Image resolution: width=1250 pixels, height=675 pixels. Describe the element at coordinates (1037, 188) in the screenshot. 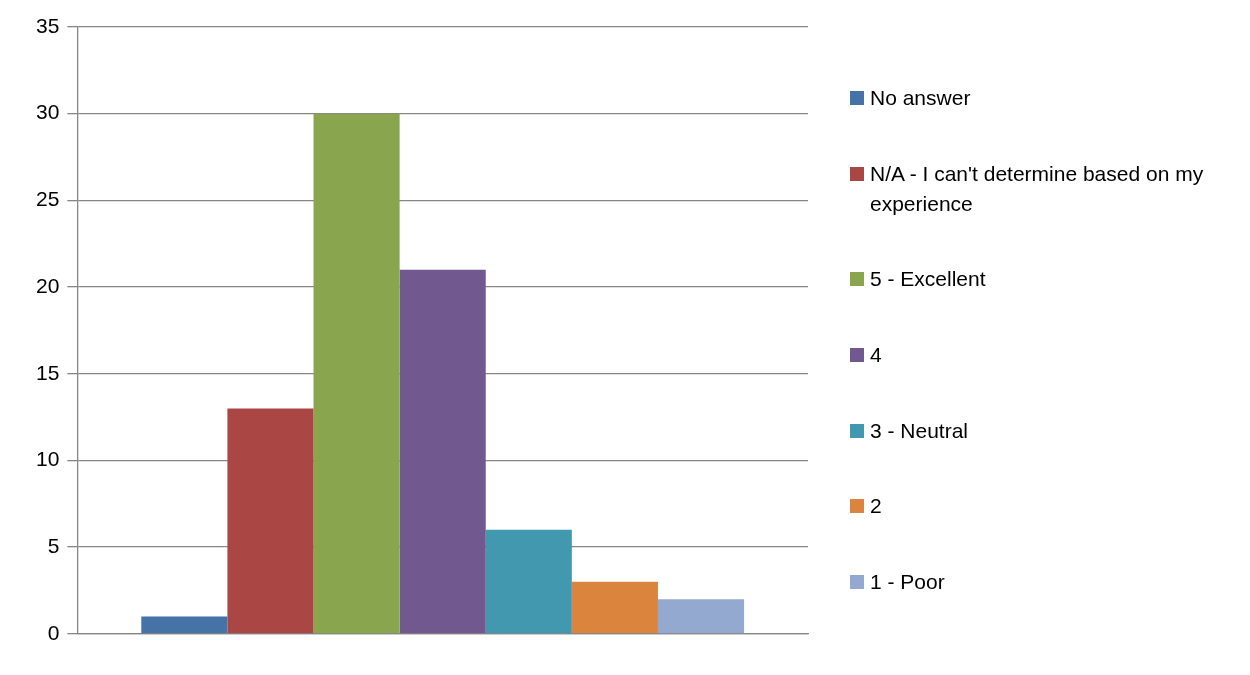

I see `legend-label: N/A - I can't determine based on my experience` at that location.